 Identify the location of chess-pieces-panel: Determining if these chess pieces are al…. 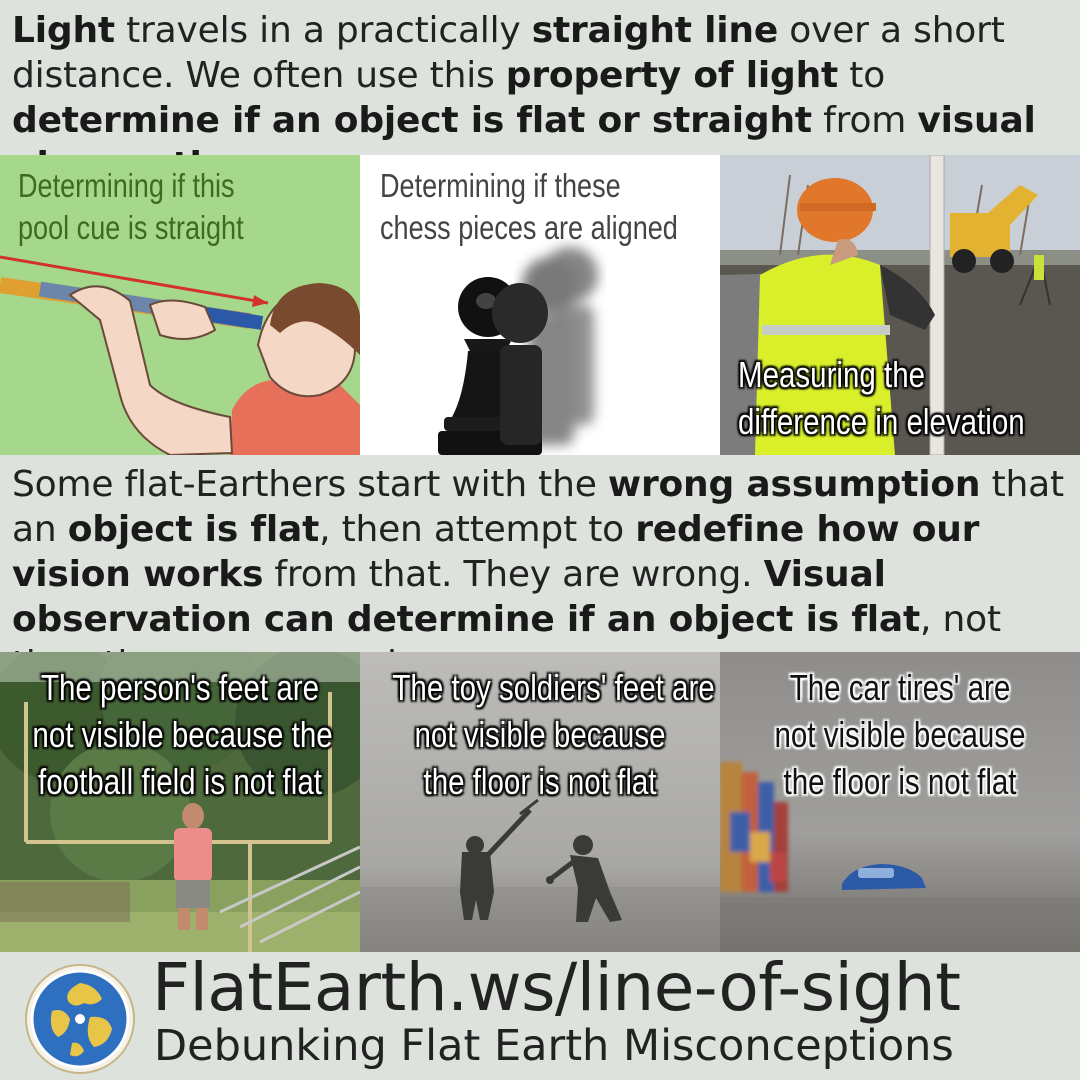
(540, 305).